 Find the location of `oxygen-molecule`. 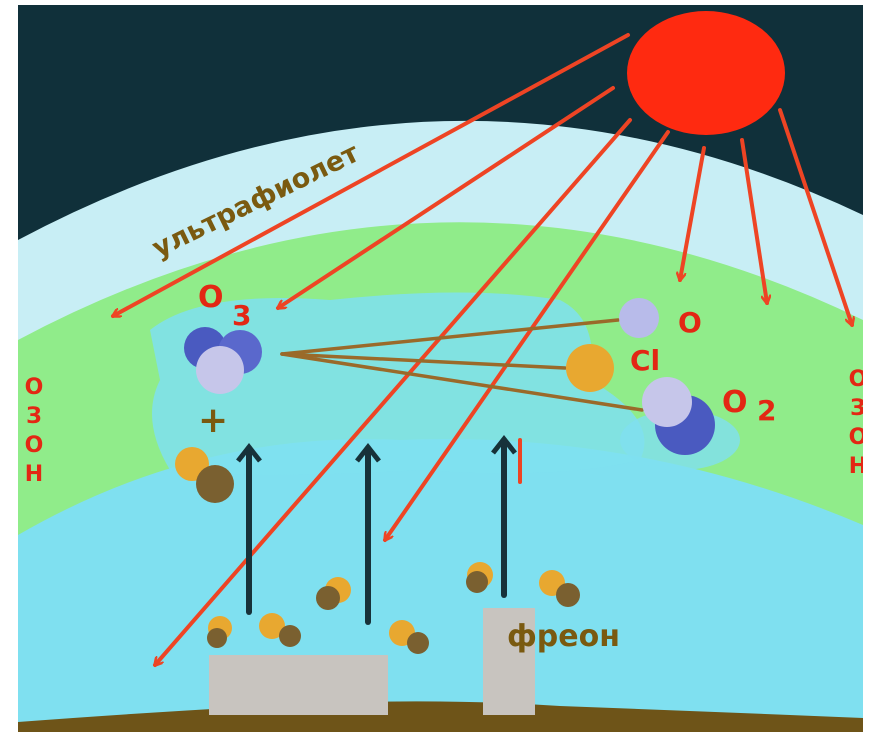

oxygen-molecule is located at coordinates (678, 416).